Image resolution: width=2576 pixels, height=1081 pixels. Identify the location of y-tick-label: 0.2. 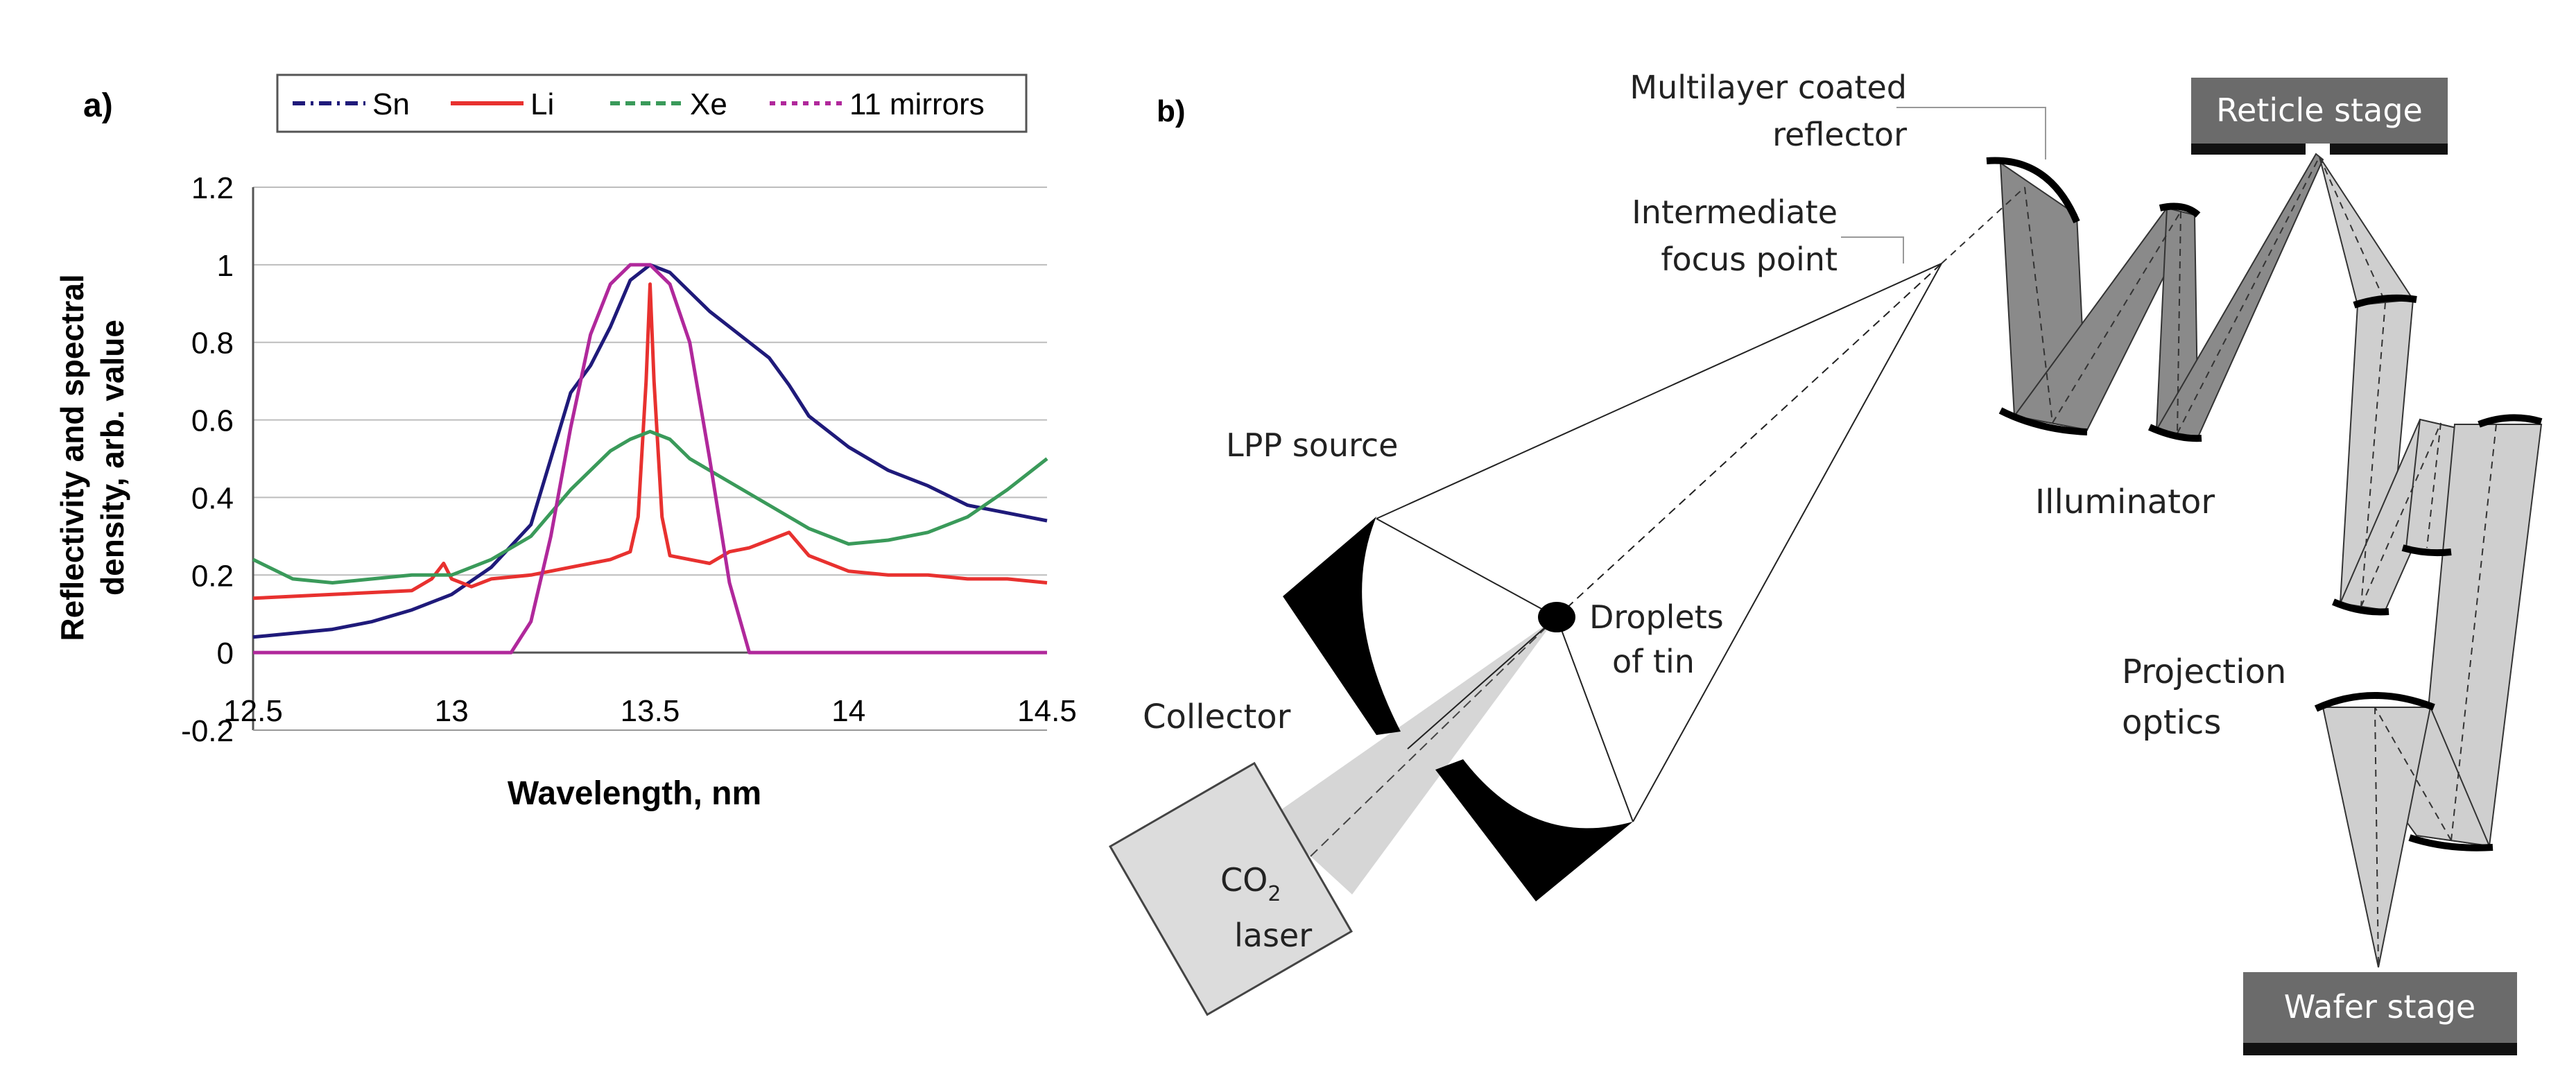
(212, 576).